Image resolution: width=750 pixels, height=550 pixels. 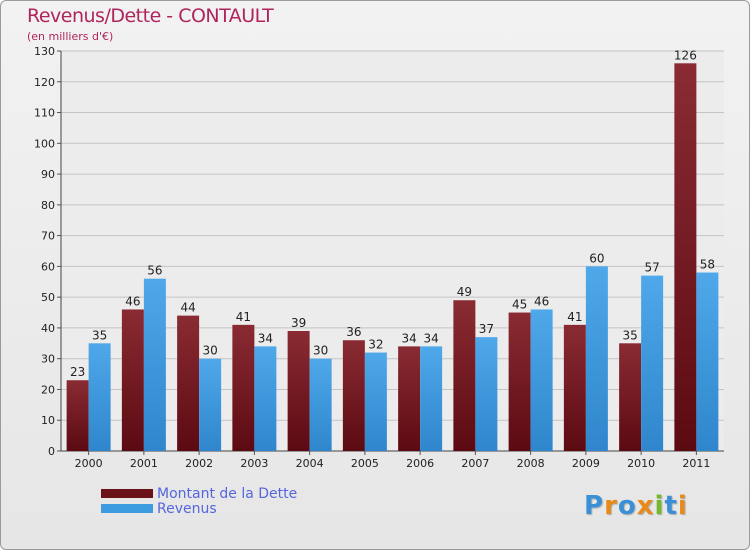 What do you see at coordinates (375, 345) in the screenshot?
I see `value-label-revenus: 32` at bounding box center [375, 345].